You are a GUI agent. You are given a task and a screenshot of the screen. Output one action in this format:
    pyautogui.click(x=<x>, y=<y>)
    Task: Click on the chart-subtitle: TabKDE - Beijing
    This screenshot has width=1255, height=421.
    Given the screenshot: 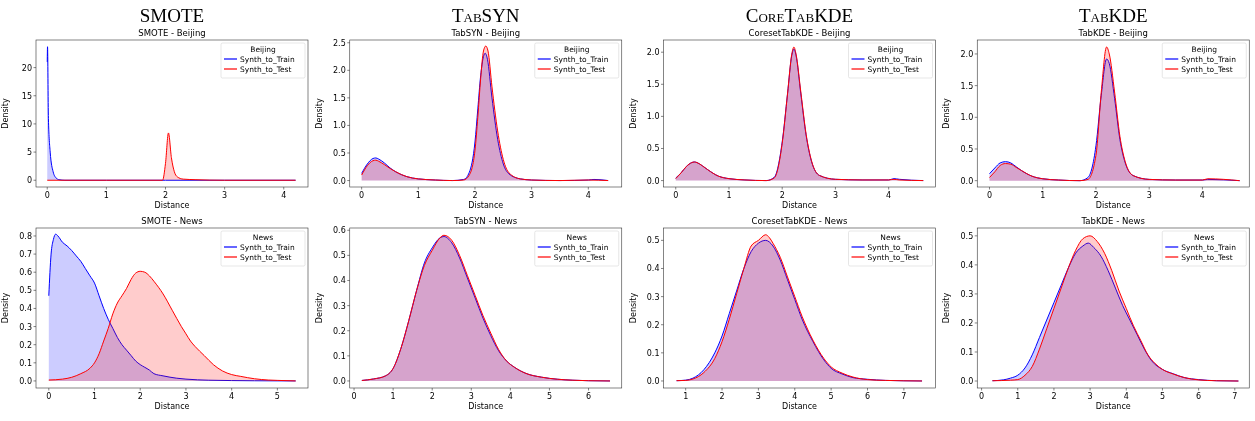 What is the action you would take?
    pyautogui.click(x=1112, y=33)
    